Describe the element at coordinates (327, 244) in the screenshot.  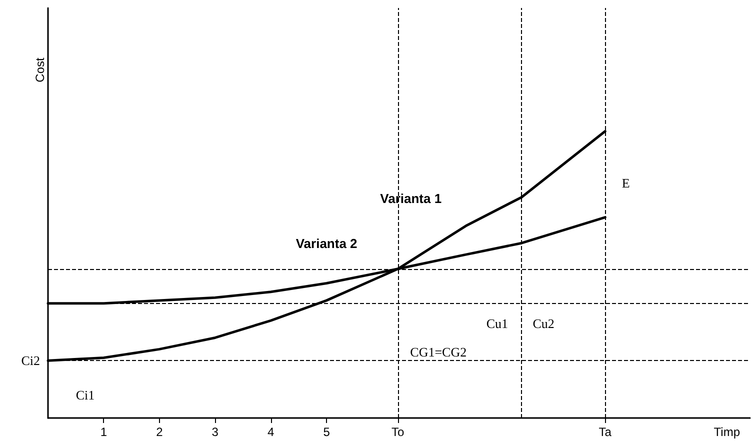
I see `series-label: Varianta 2` at that location.